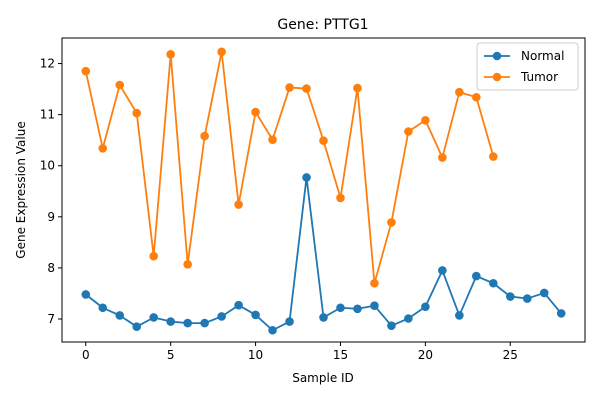 Image resolution: width=600 pixels, height=405 pixels. What do you see at coordinates (51, 319) in the screenshot?
I see `y-tick-label: 7` at bounding box center [51, 319].